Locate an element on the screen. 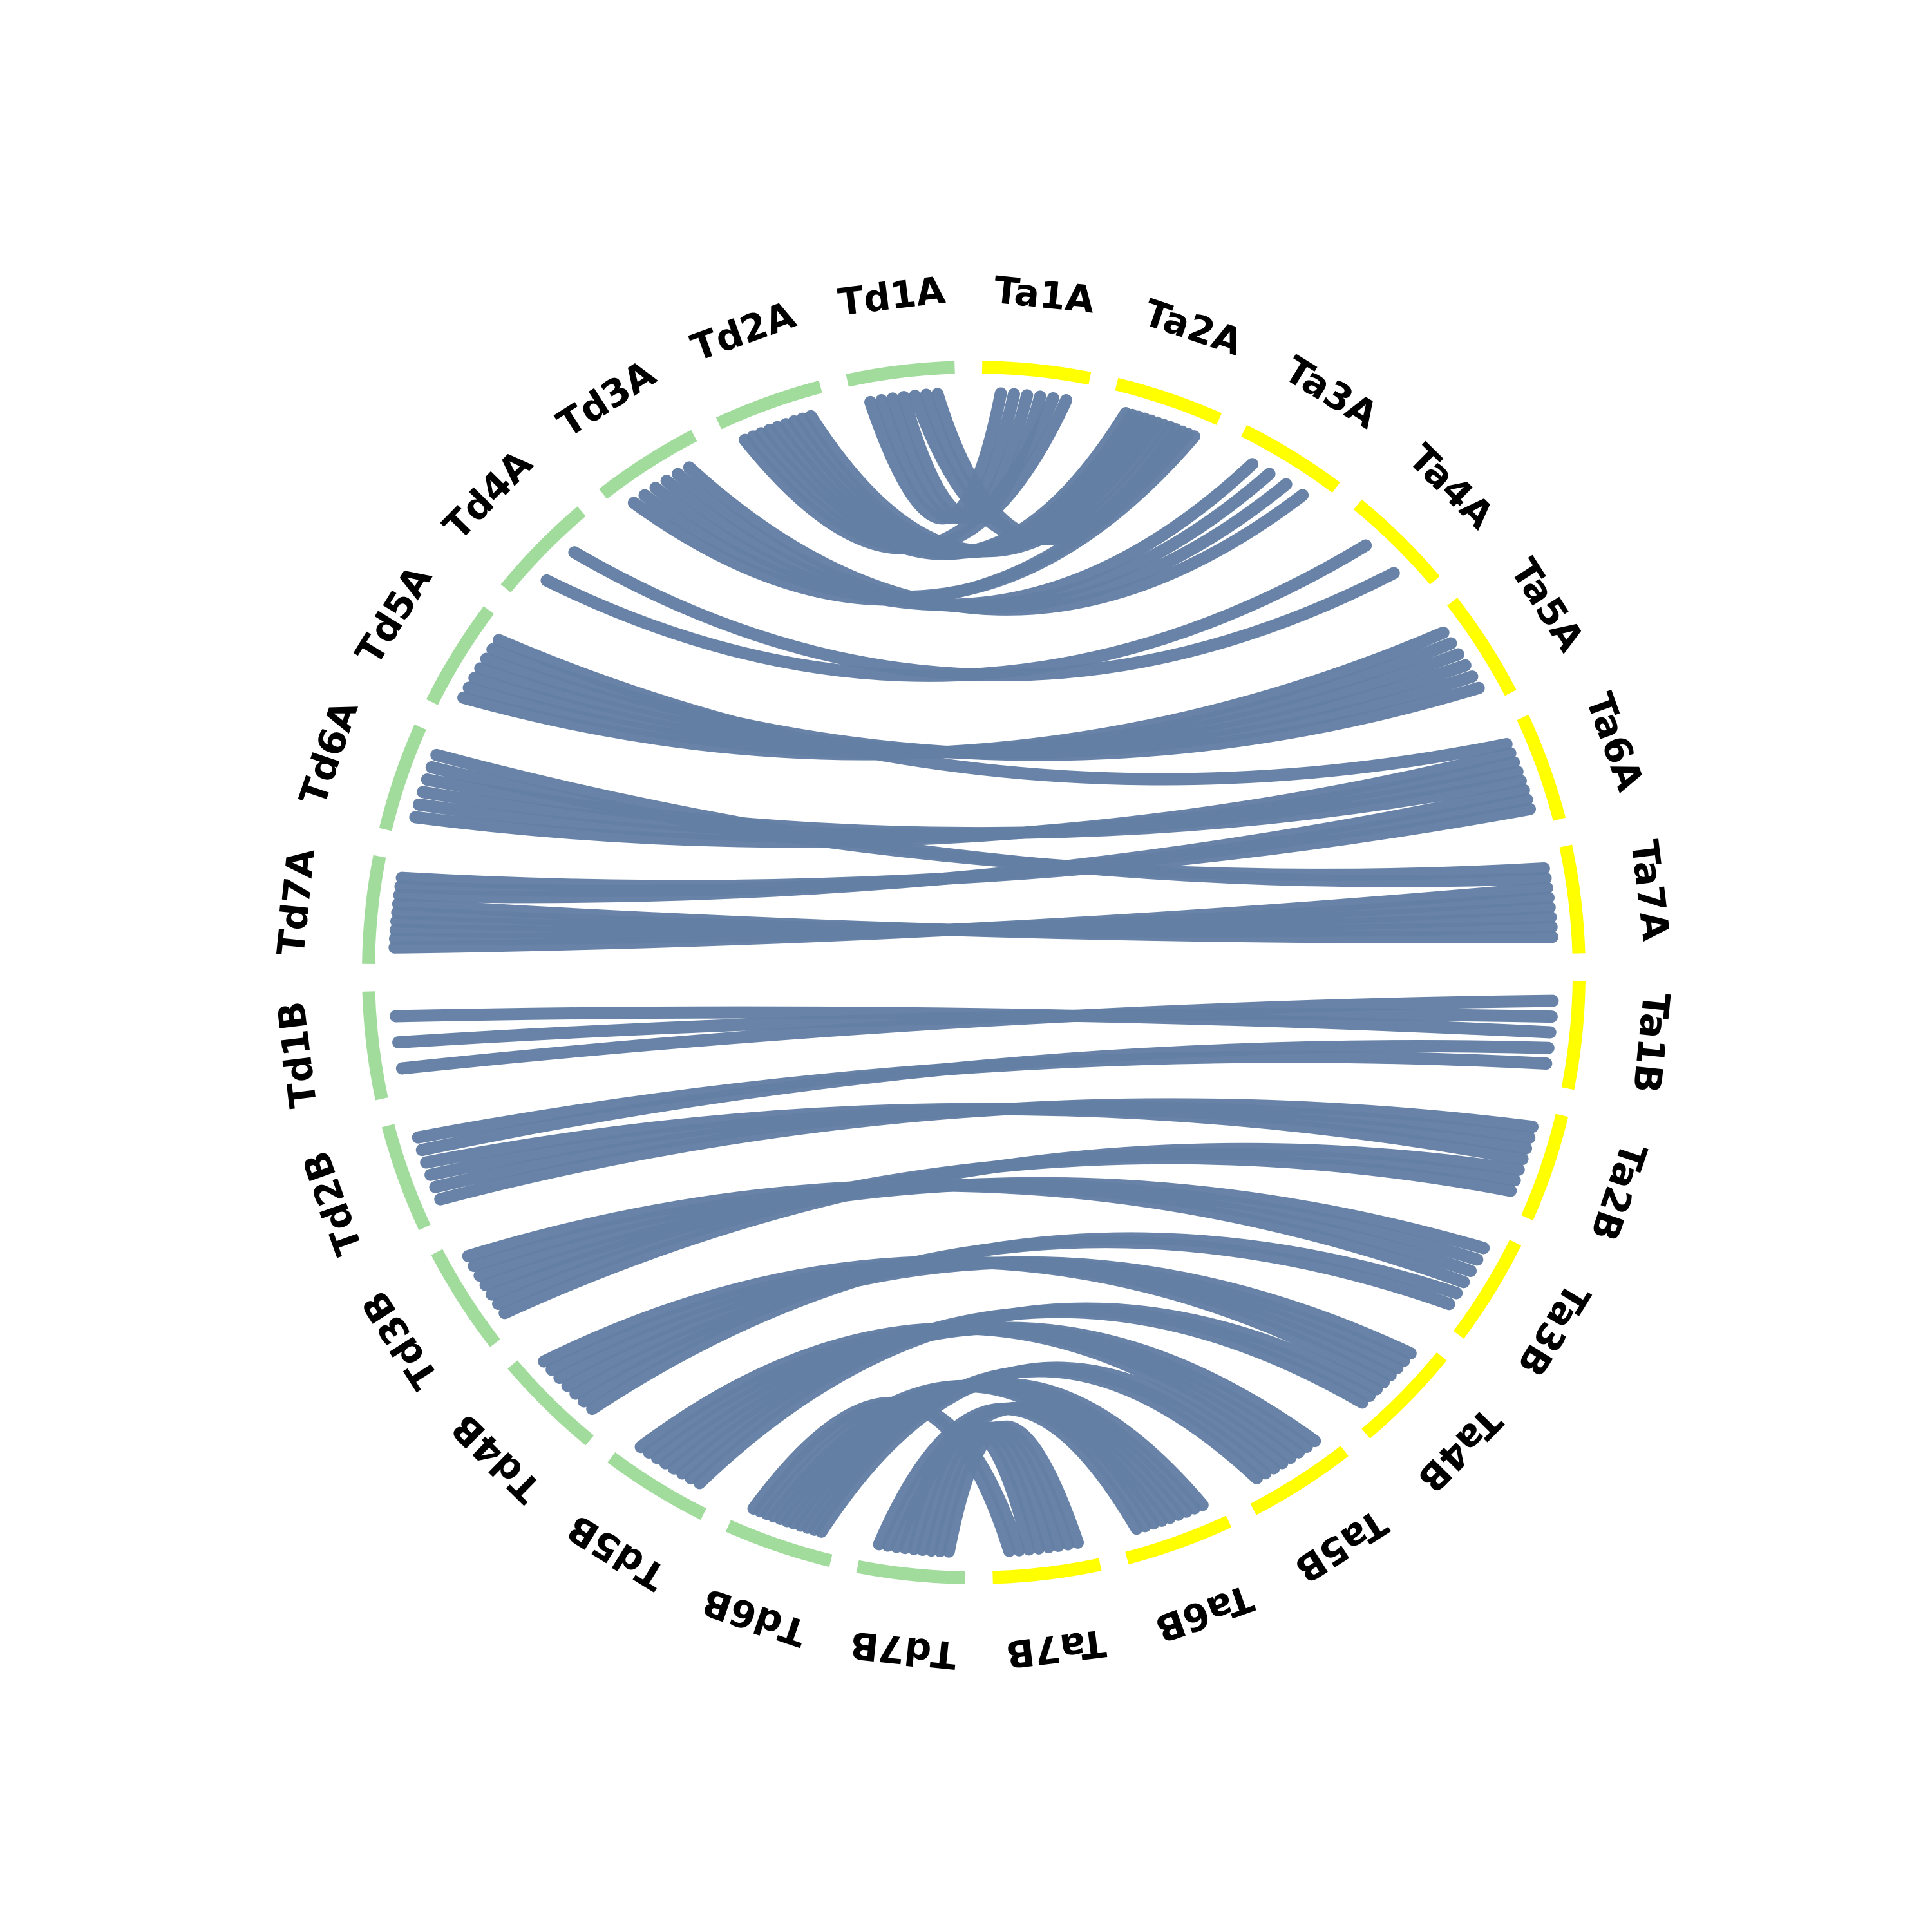 The height and width of the screenshot is (1932, 1932). segment-Td1A is located at coordinates (901, 374).